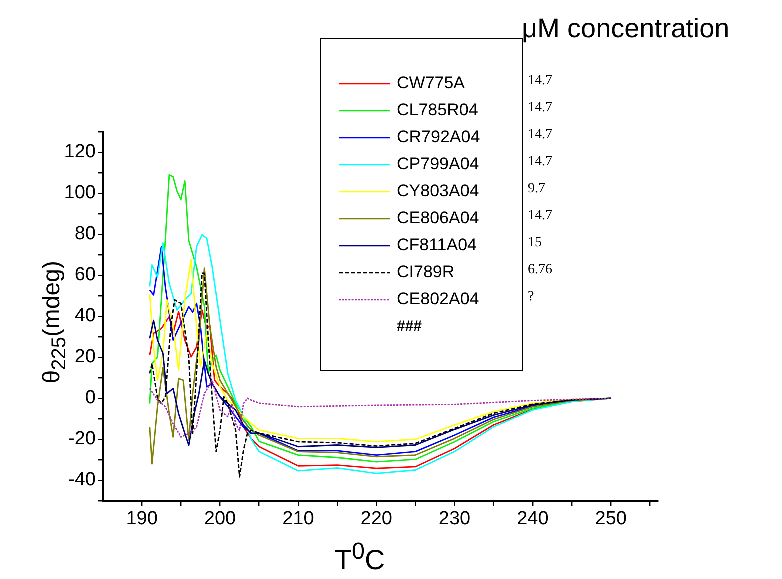 This screenshot has width=782, height=579. I want to click on y-tick-label: 20, so click(85, 357).